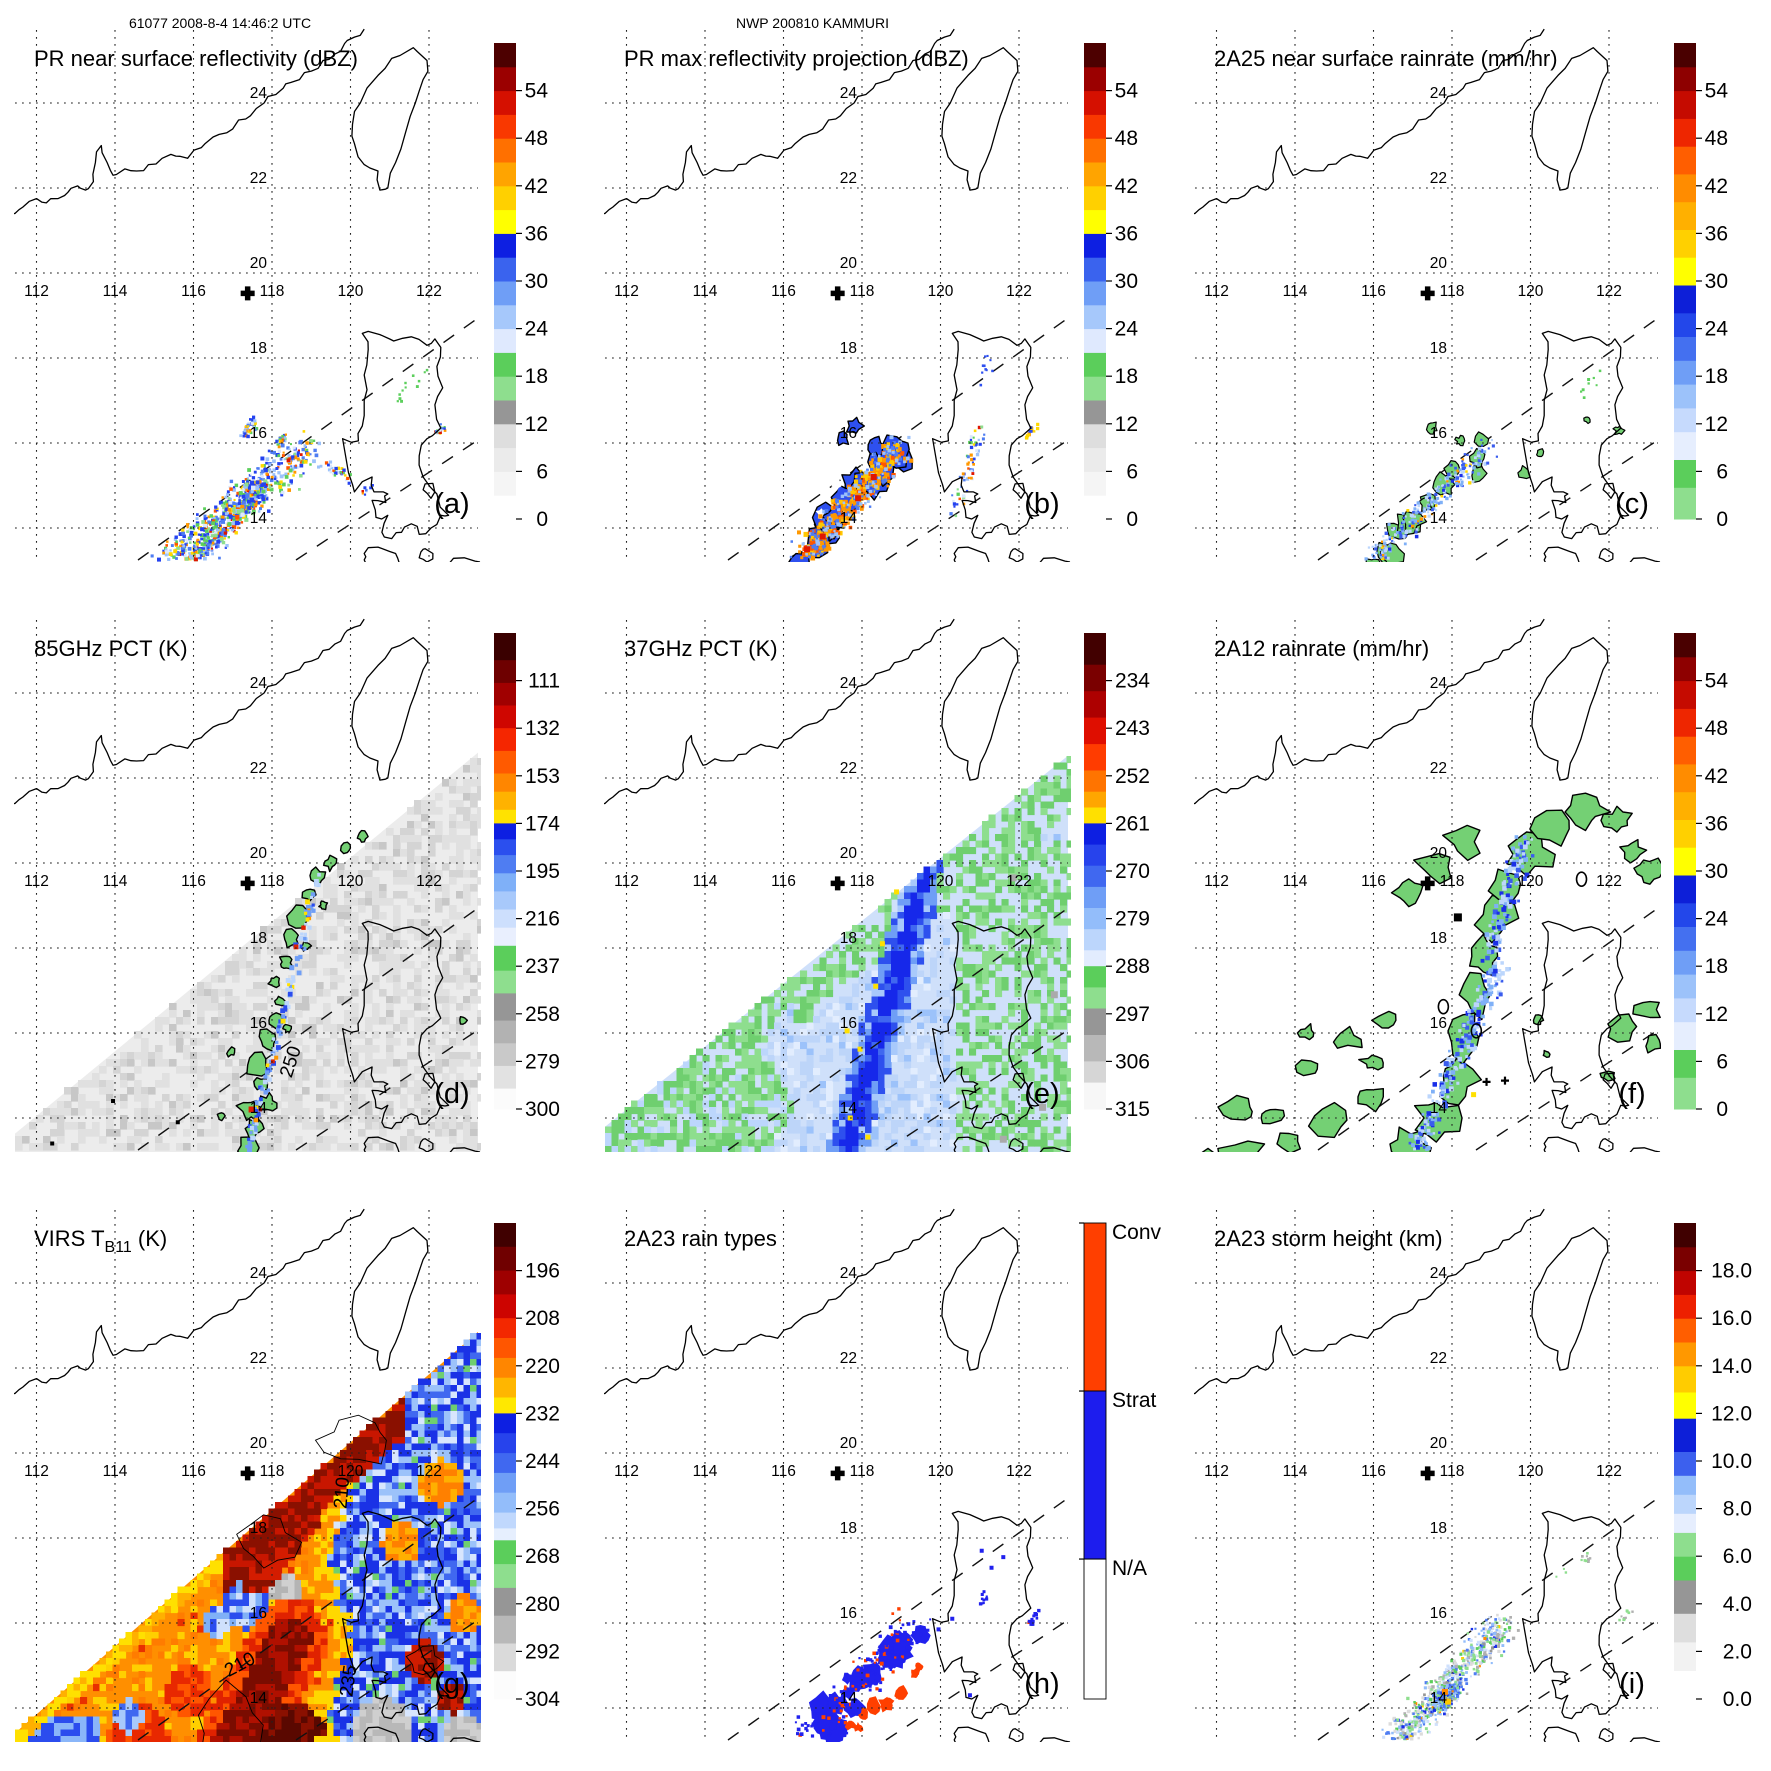 The width and height of the screenshot is (1771, 1771). What do you see at coordinates (542, 1556) in the screenshot?
I see `colorbar-tick-label: 268` at bounding box center [542, 1556].